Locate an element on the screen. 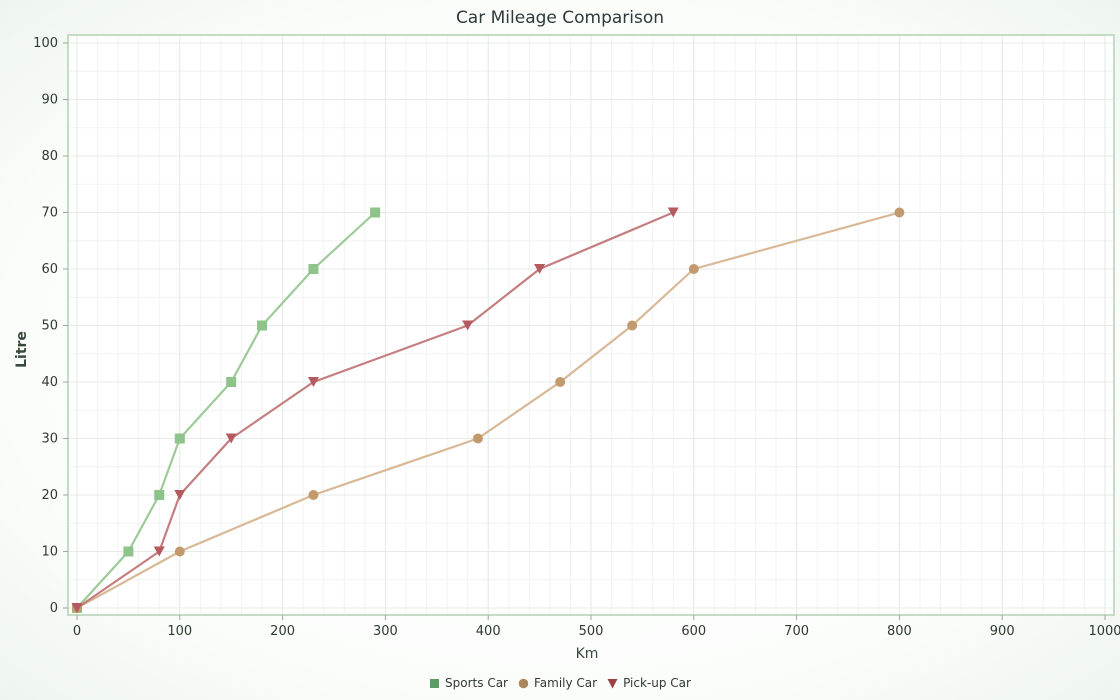 Image resolution: width=1120 pixels, height=700 pixels. legend-marker-family-car-icon is located at coordinates (523, 683).